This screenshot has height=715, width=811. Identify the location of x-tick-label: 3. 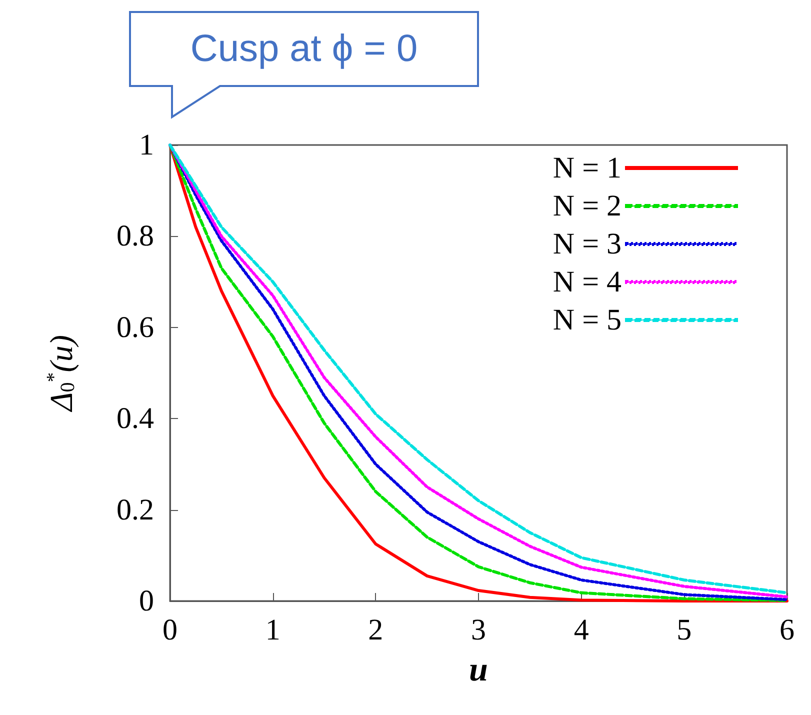
(478, 630).